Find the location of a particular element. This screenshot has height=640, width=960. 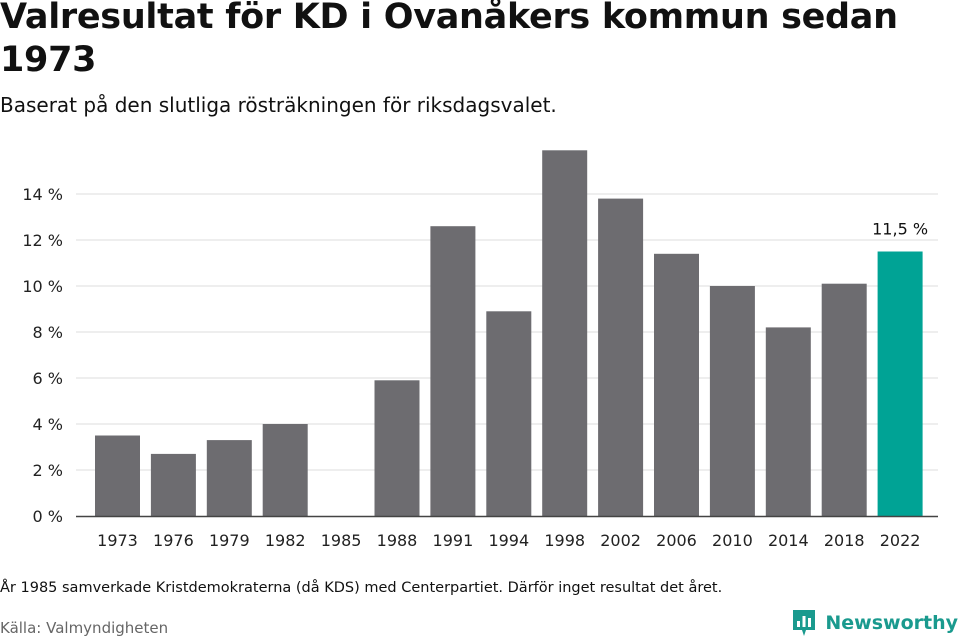

brand-logo: Newsworthy is located at coordinates (874, 623).